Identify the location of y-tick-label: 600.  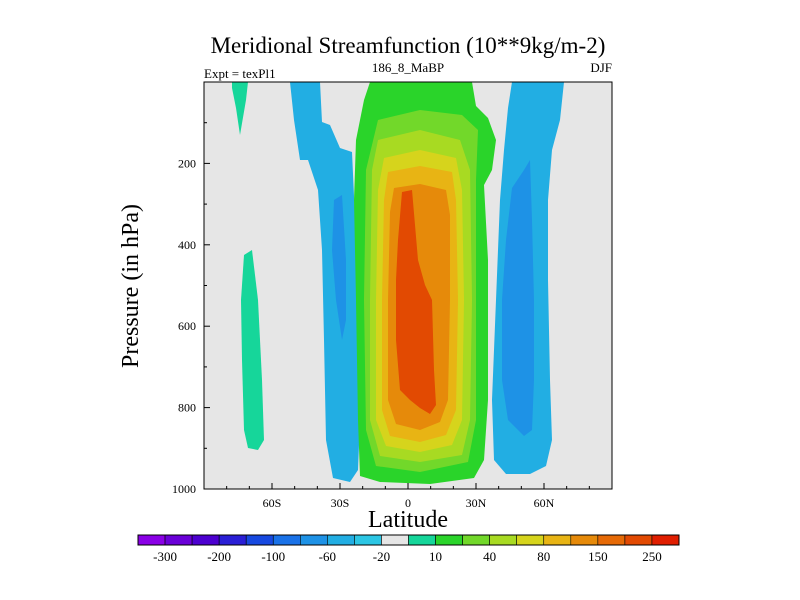
(187, 326).